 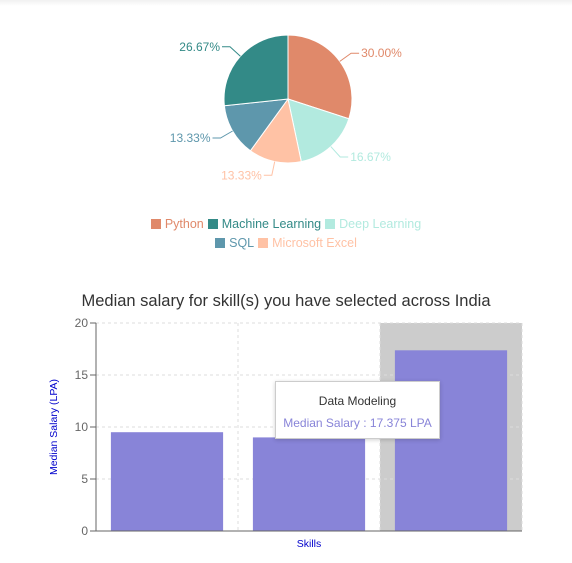 What do you see at coordinates (286, 3) in the screenshot?
I see `top-strip` at bounding box center [286, 3].